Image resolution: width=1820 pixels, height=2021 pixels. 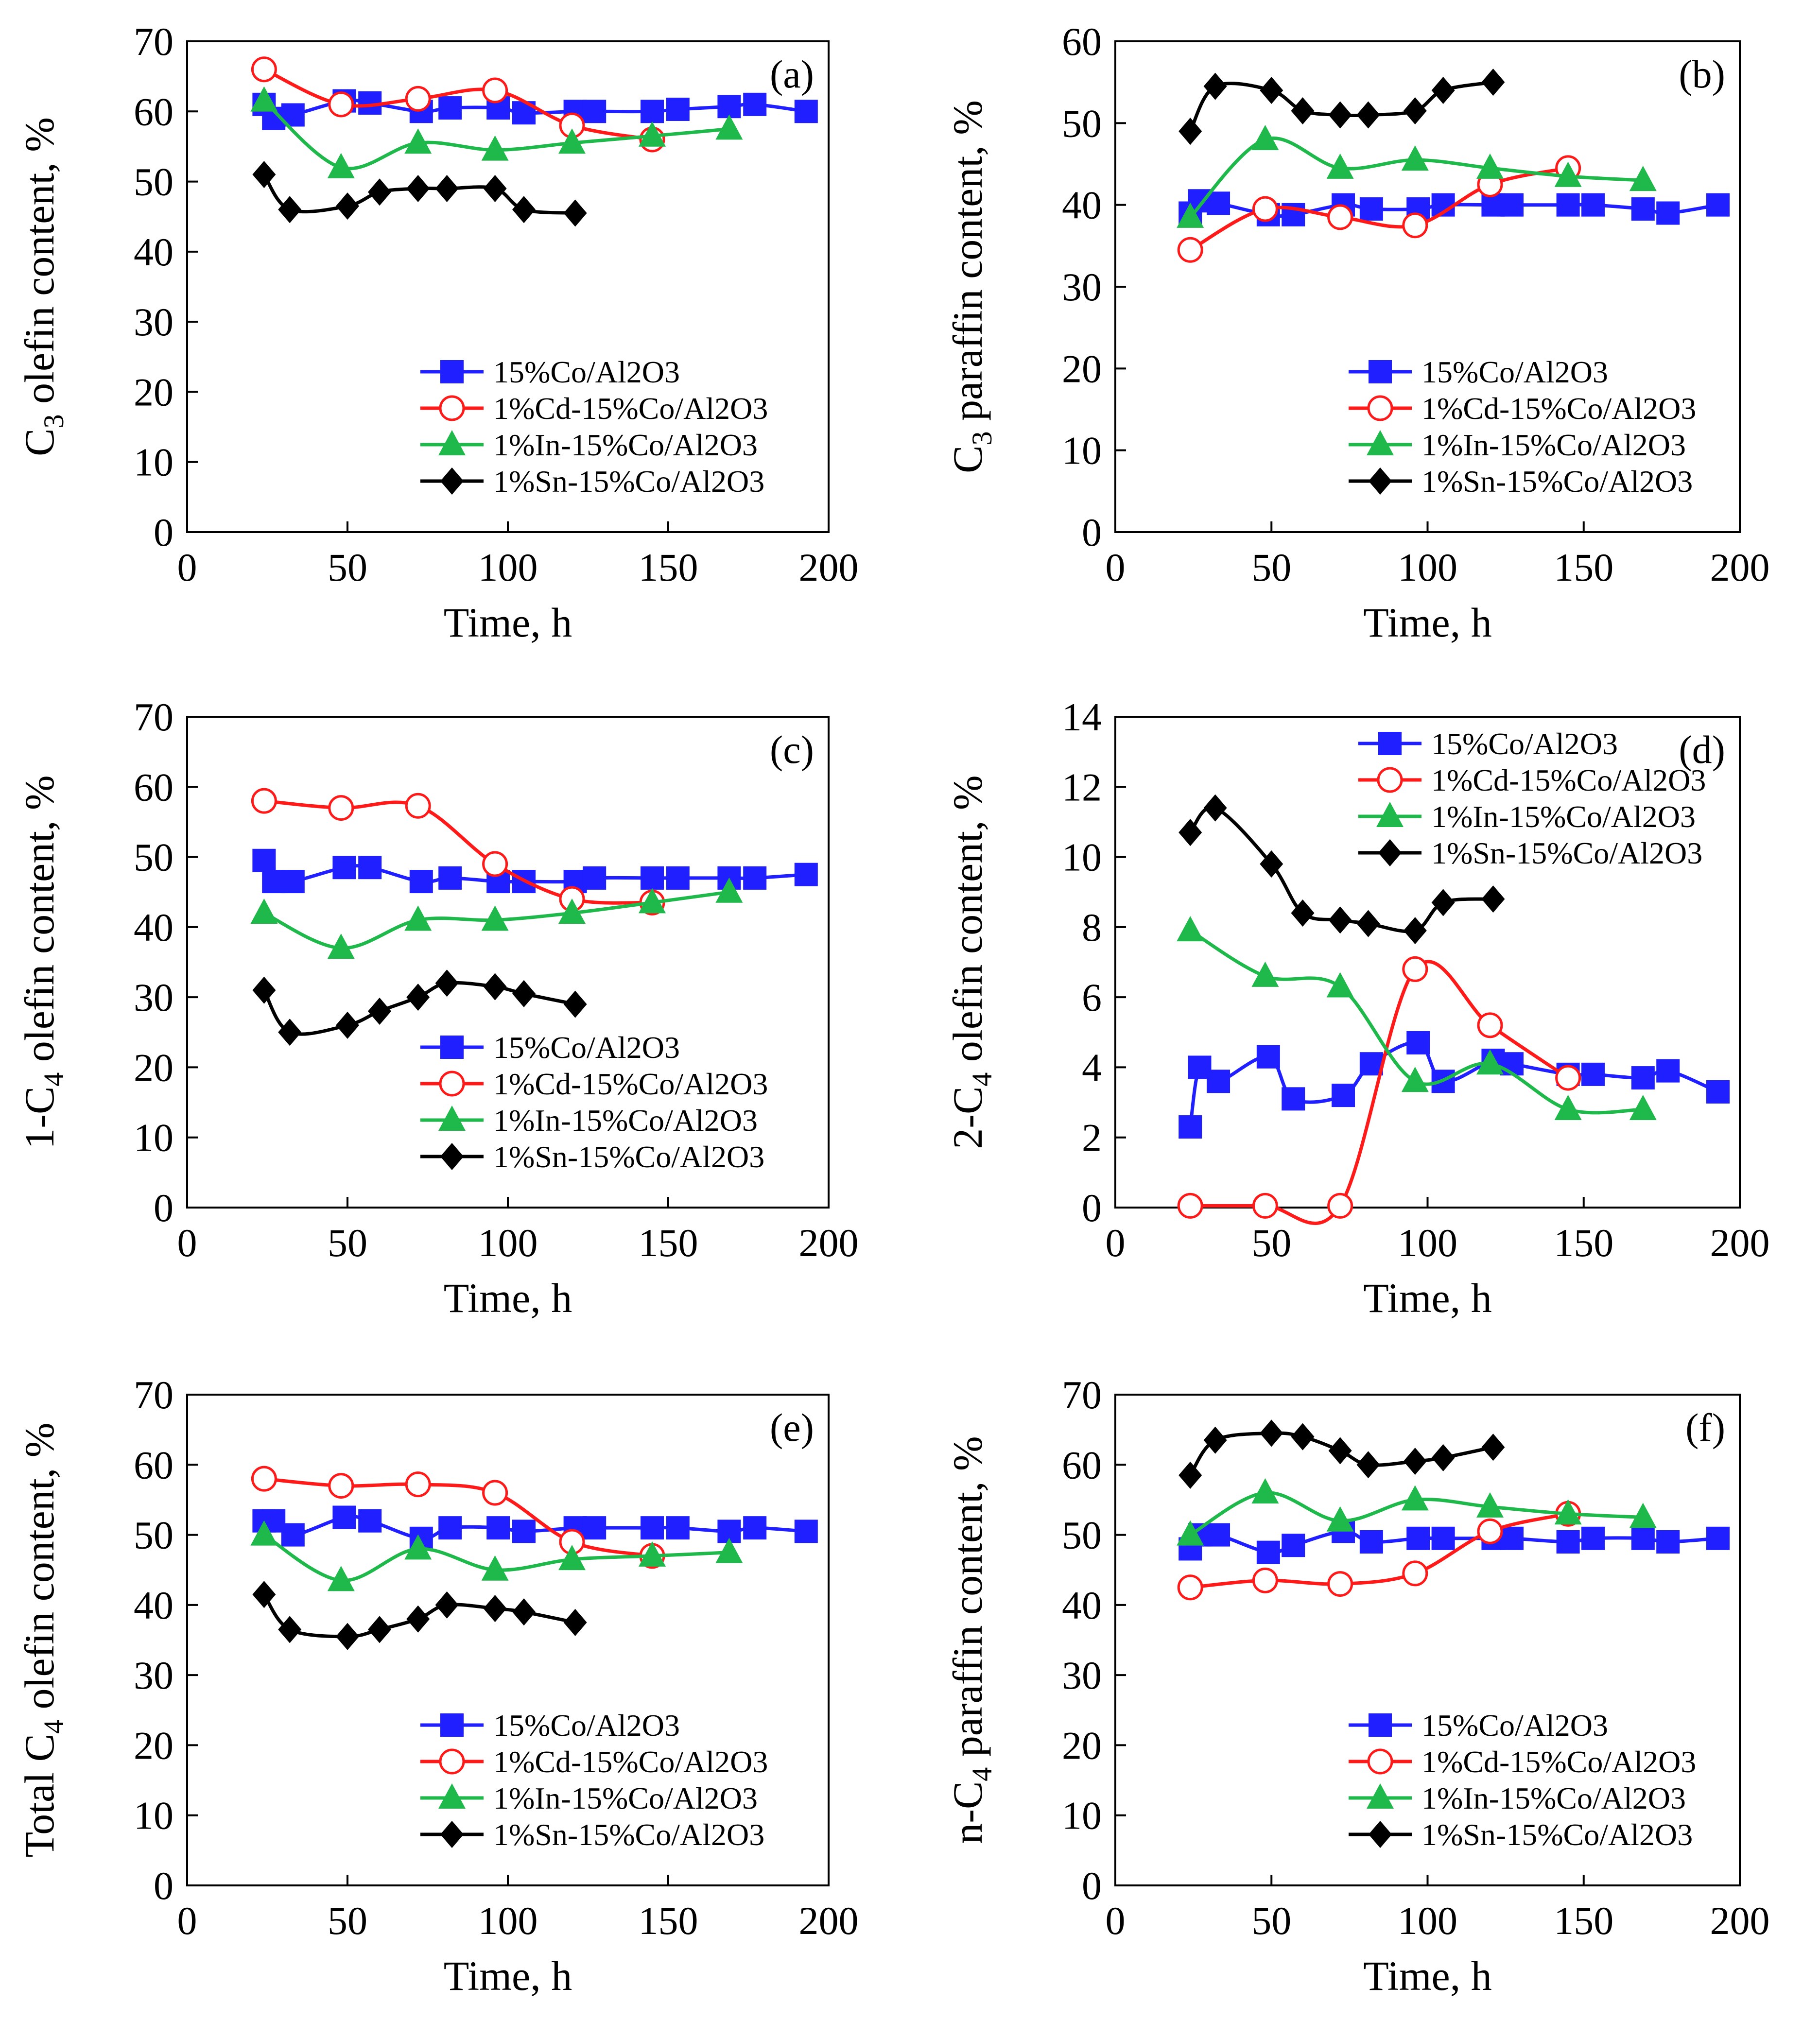 What do you see at coordinates (153, 1138) in the screenshot?
I see `y-tick-label: 10` at bounding box center [153, 1138].